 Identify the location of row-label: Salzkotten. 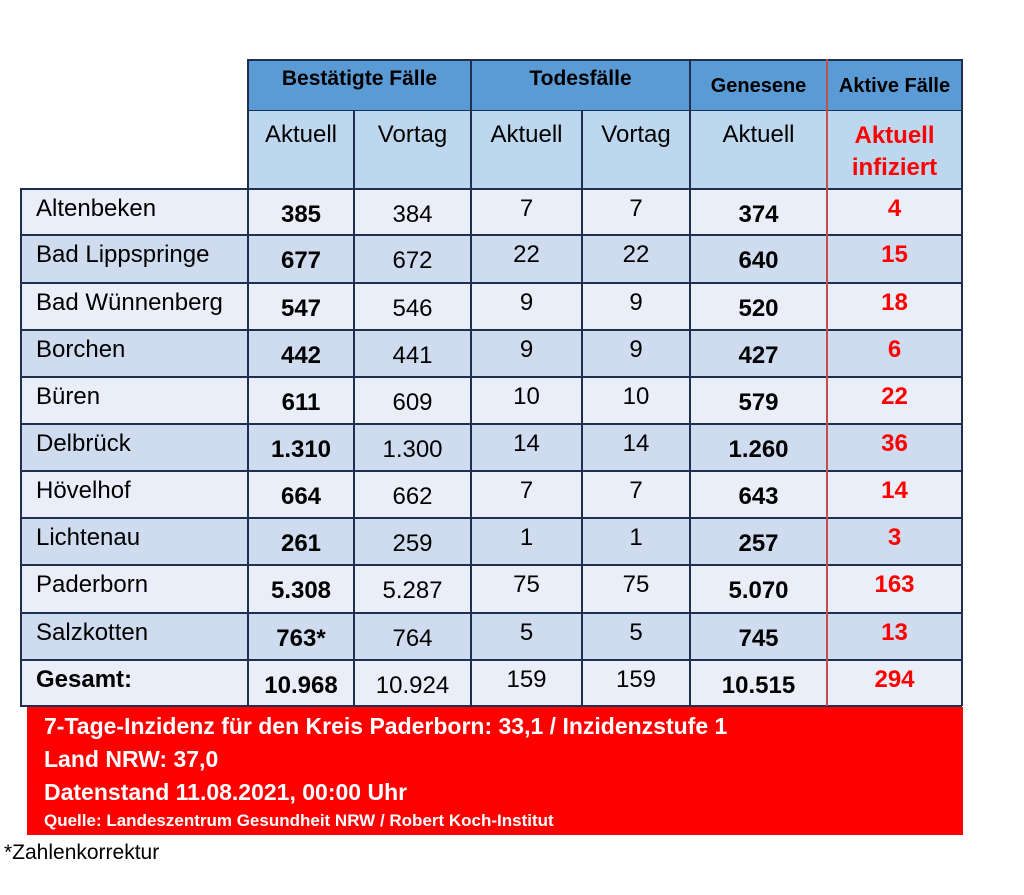
(134, 636).